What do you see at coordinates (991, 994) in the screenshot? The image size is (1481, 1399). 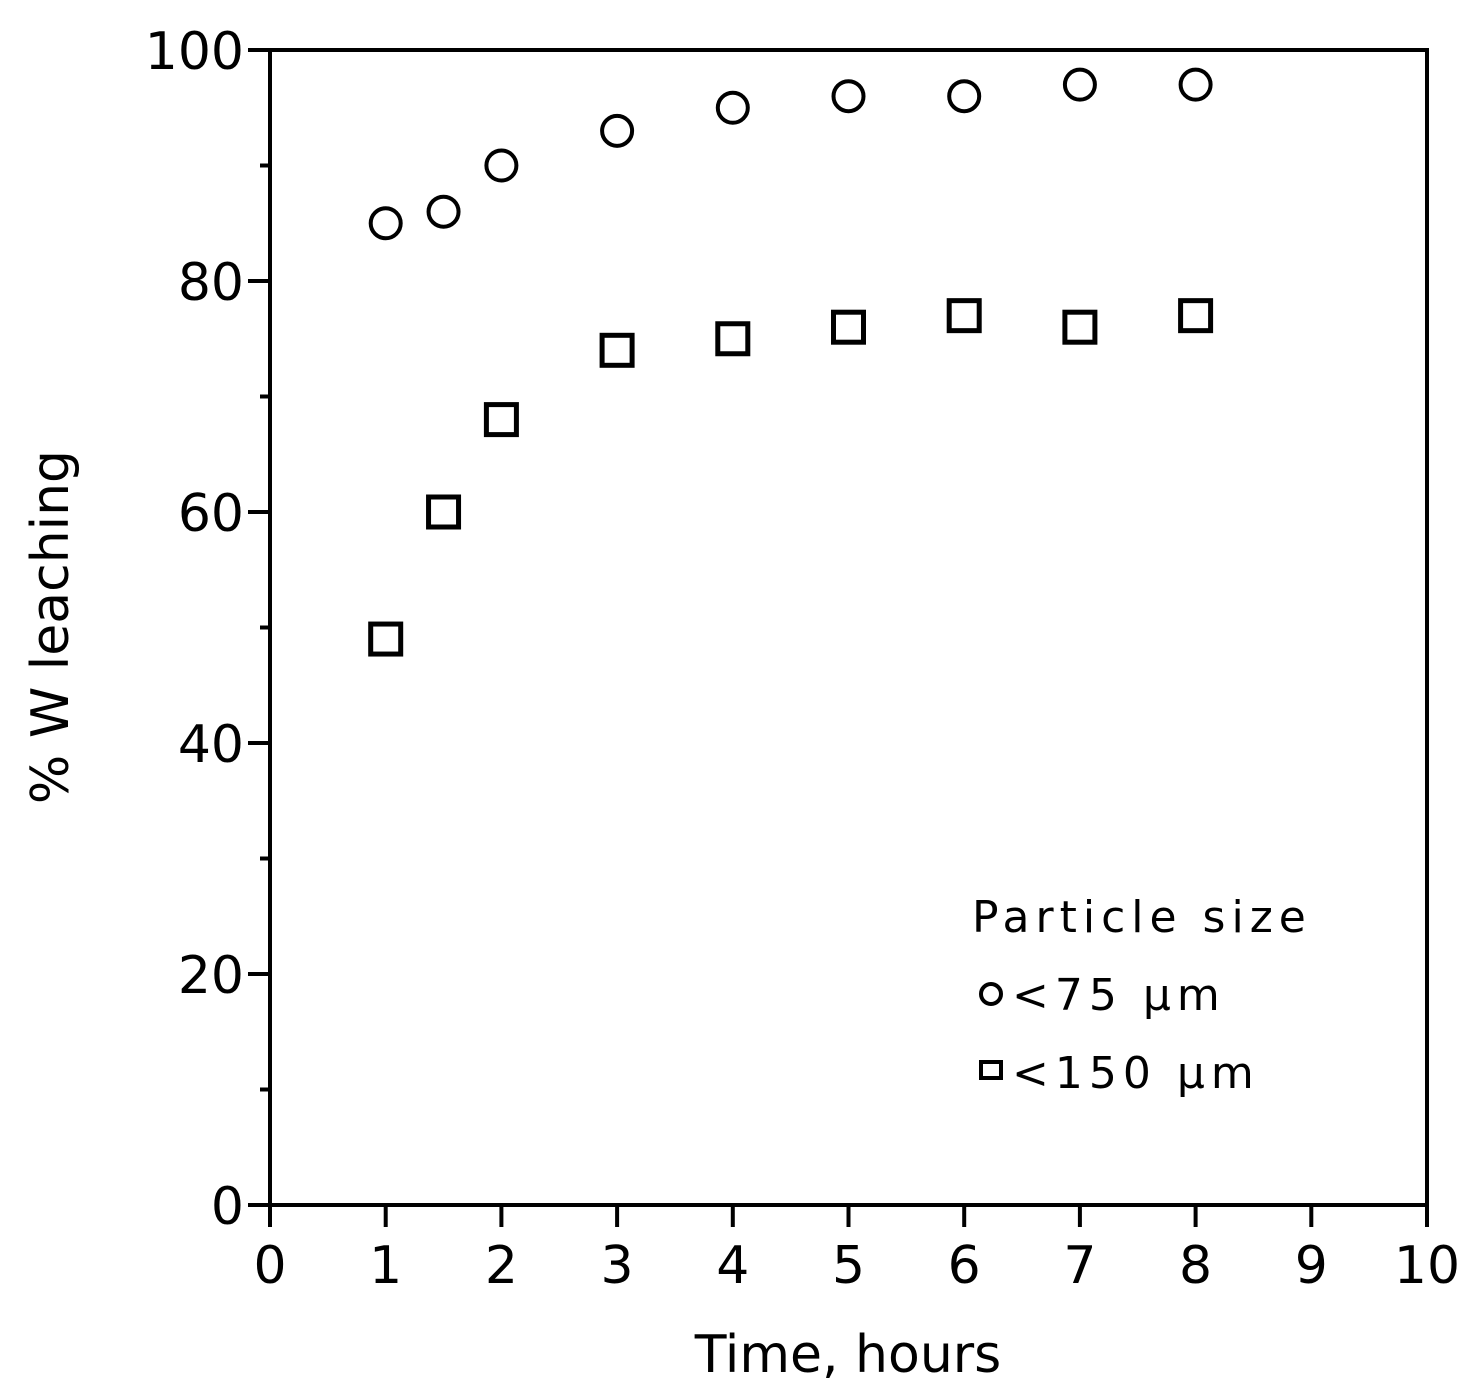 I see `legend-circle-marker-icon` at bounding box center [991, 994].